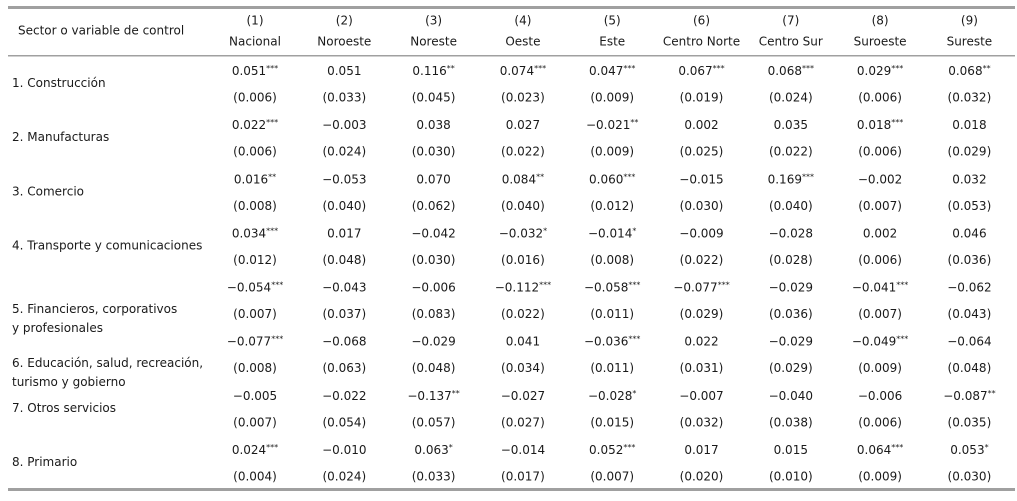  What do you see at coordinates (791, 125) in the screenshot?
I see `coefficient: 0.035` at bounding box center [791, 125].